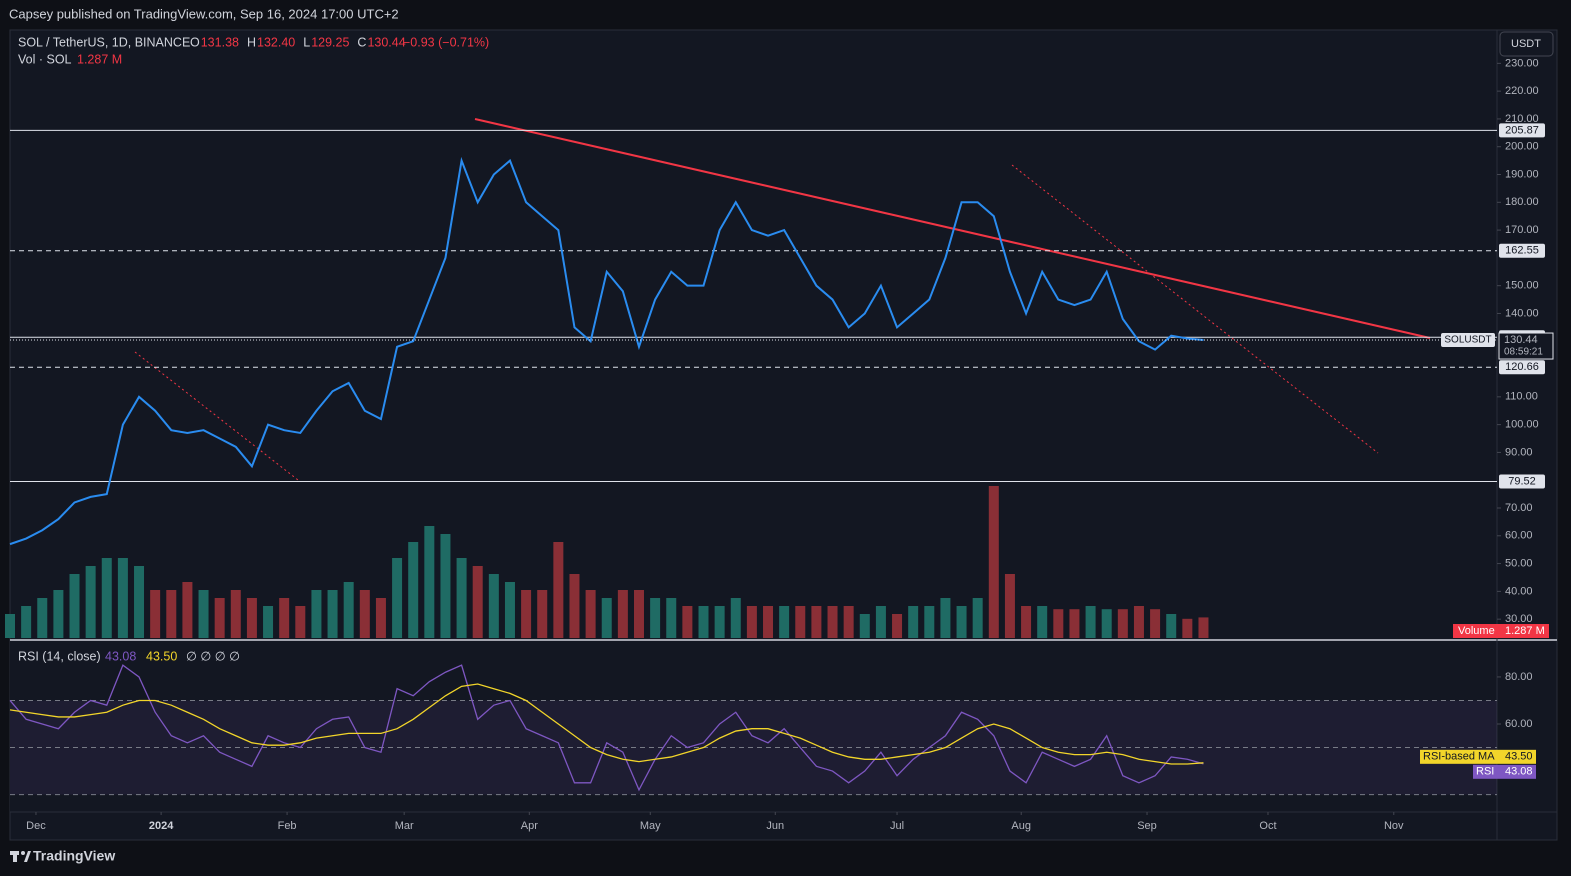  I want to click on x-tick-label: Jun, so click(775, 826).